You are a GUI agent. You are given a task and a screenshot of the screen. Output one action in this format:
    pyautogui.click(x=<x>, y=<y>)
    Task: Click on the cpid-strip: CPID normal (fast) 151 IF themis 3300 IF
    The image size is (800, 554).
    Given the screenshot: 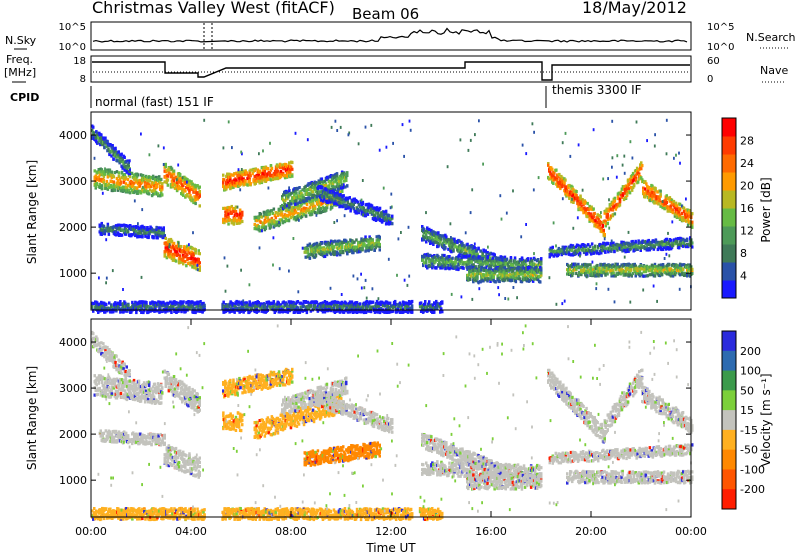 What is the action you would take?
    pyautogui.click(x=326, y=96)
    